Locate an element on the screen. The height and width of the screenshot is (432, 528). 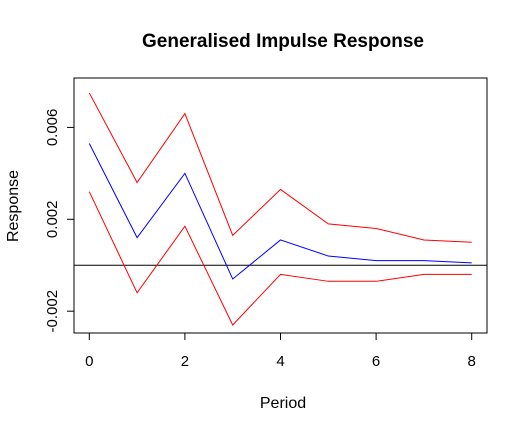
y-tick-label: 0.006 is located at coordinates (52, 128).